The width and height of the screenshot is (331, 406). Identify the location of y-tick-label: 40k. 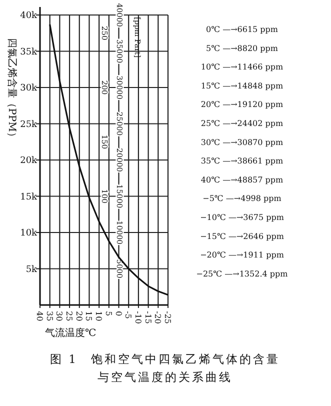
(29, 16).